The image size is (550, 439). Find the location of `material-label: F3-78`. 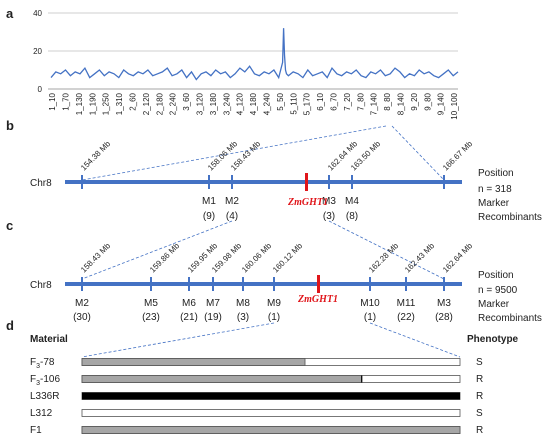

material-label: F3-78 is located at coordinates (42, 363).